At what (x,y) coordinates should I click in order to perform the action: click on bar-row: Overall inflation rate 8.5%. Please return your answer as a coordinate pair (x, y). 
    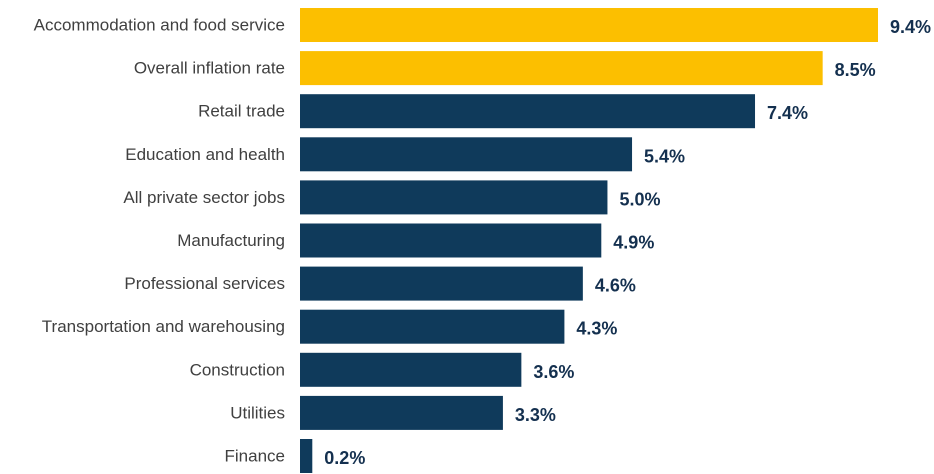
    Looking at the image, I should click on (505, 68).